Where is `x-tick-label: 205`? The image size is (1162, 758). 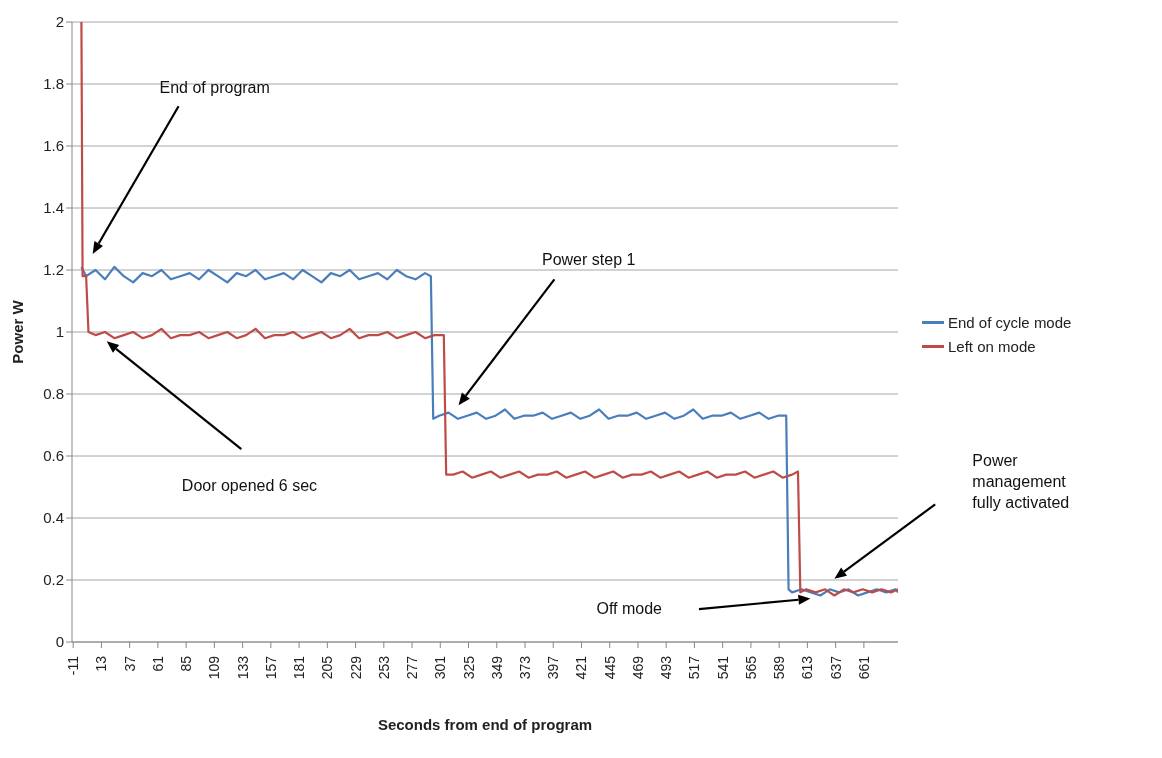
x-tick-label: 205 is located at coordinates (327, 667).